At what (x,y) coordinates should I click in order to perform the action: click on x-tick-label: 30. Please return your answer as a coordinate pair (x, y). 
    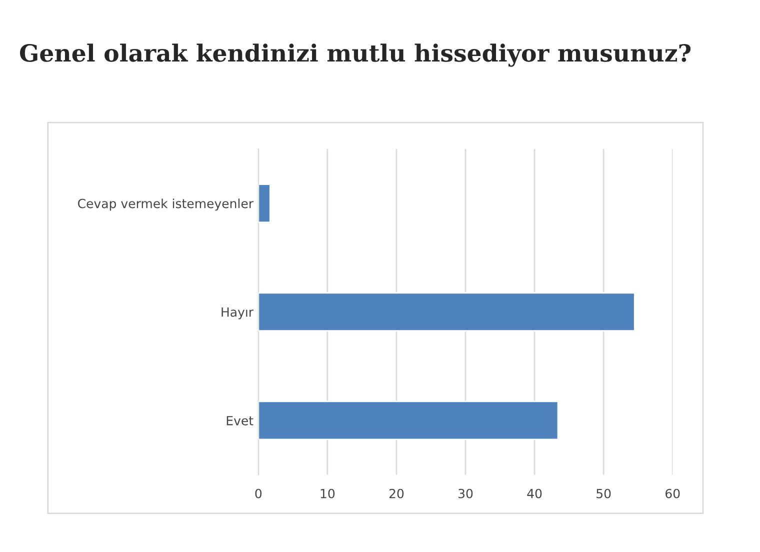
    Looking at the image, I should click on (465, 493).